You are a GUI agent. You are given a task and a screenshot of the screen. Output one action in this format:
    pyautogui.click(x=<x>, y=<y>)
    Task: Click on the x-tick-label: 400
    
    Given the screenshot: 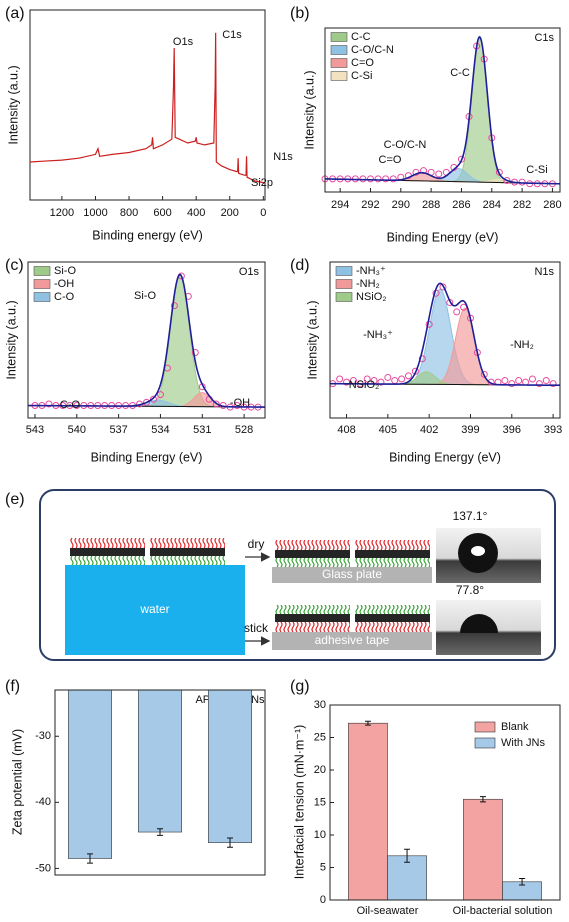 What is the action you would take?
    pyautogui.click(x=196, y=213)
    